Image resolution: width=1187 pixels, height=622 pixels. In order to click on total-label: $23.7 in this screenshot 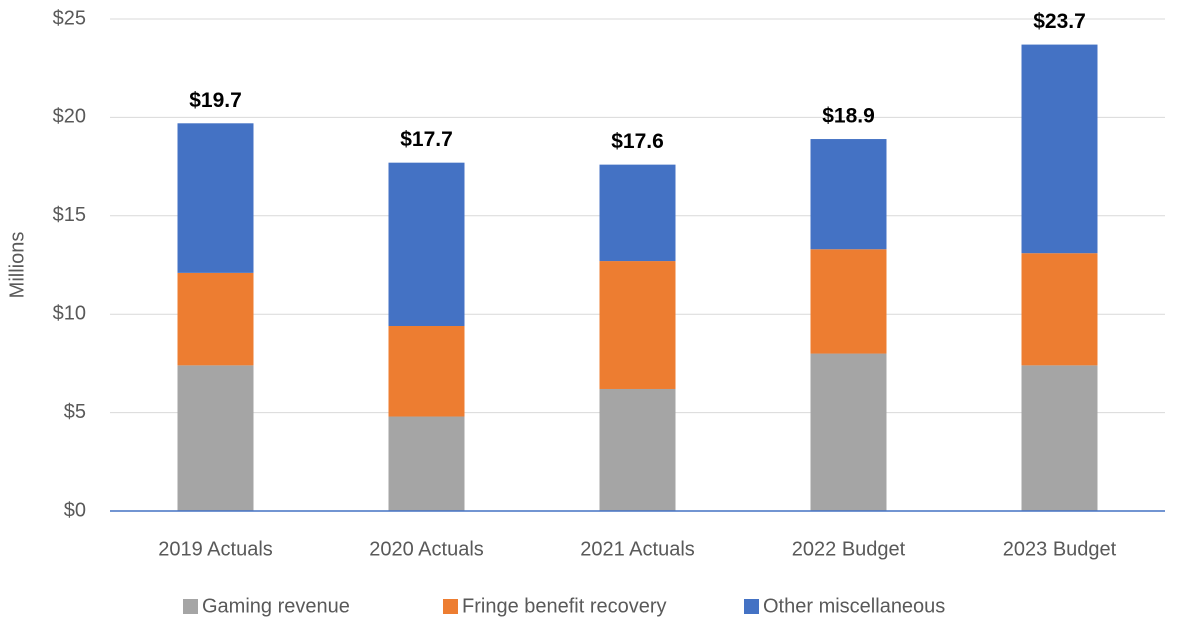, I will do `click(1059, 21)`.